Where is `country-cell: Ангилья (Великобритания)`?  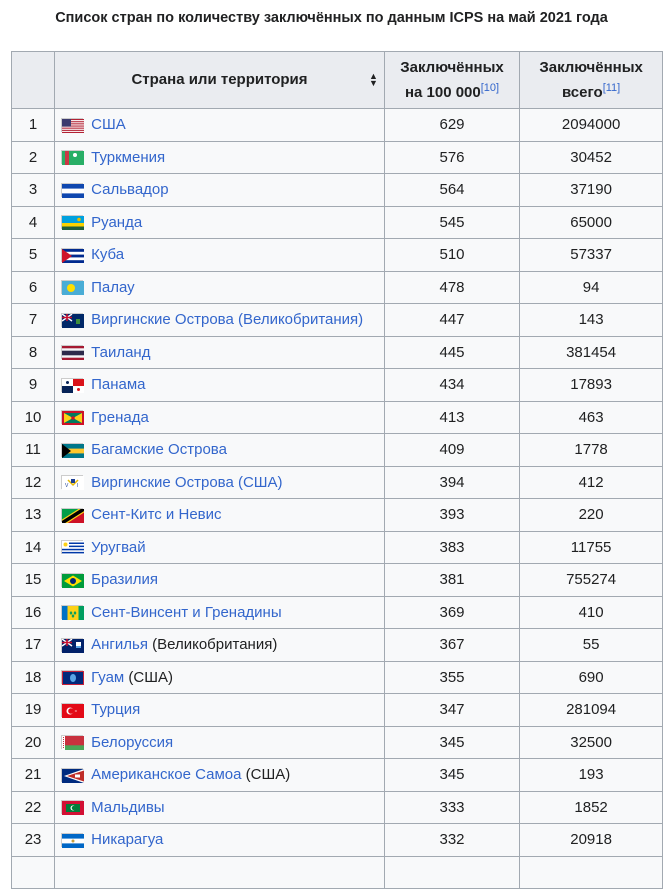 country-cell: Ангилья (Великобритания) is located at coordinates (219, 645).